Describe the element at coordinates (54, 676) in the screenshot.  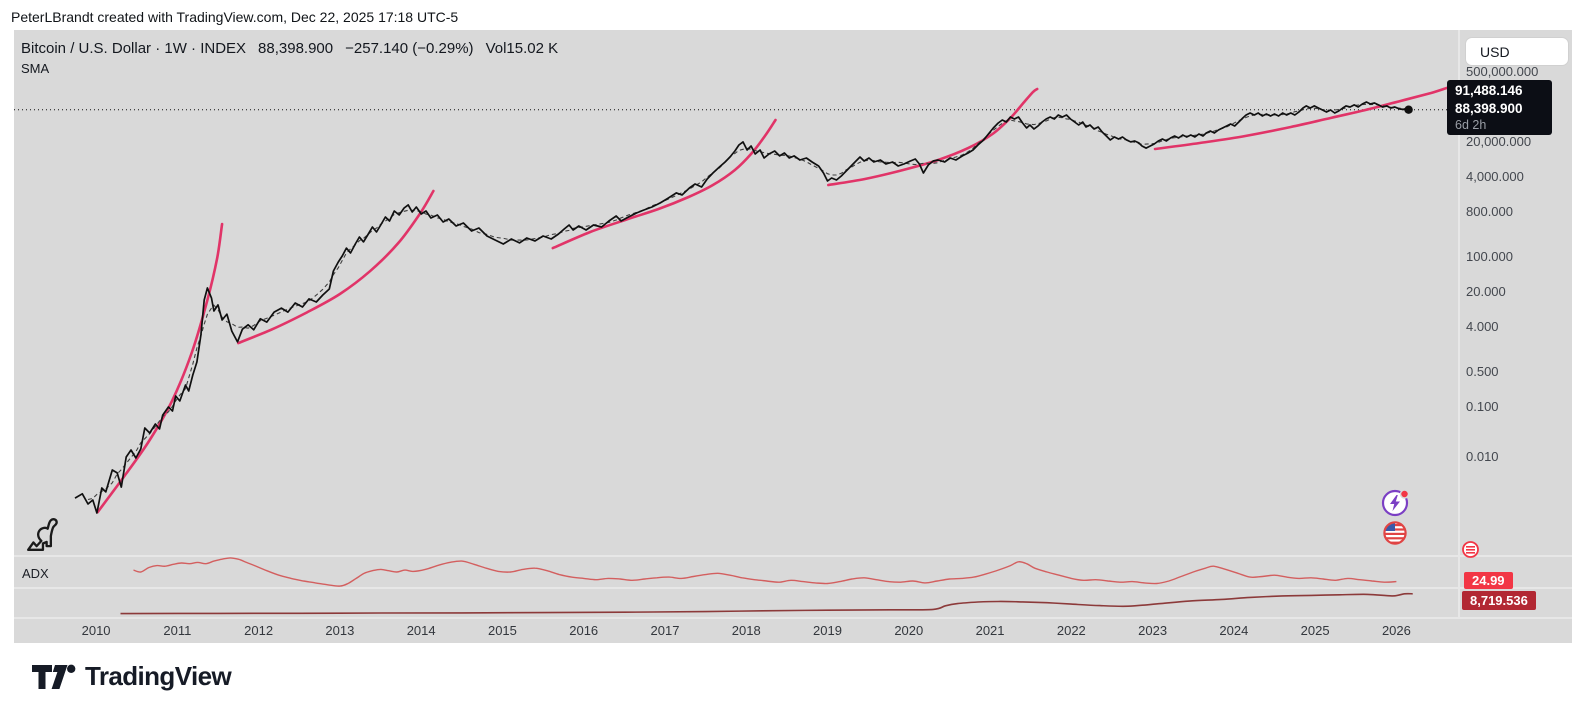
I see `tradingview-logo-icon` at that location.